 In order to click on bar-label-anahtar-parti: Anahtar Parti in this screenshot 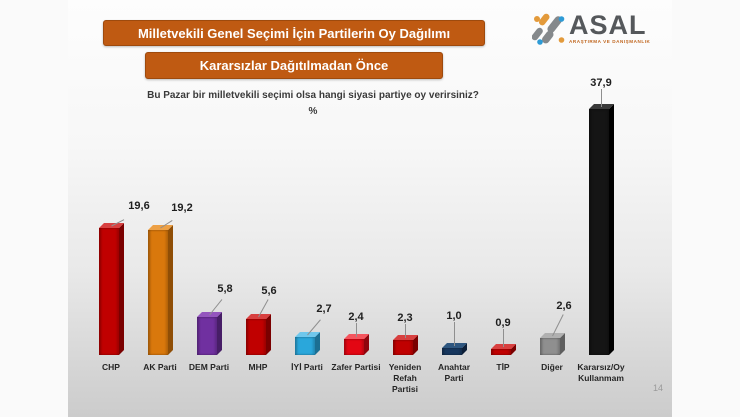, I will do `click(454, 373)`.